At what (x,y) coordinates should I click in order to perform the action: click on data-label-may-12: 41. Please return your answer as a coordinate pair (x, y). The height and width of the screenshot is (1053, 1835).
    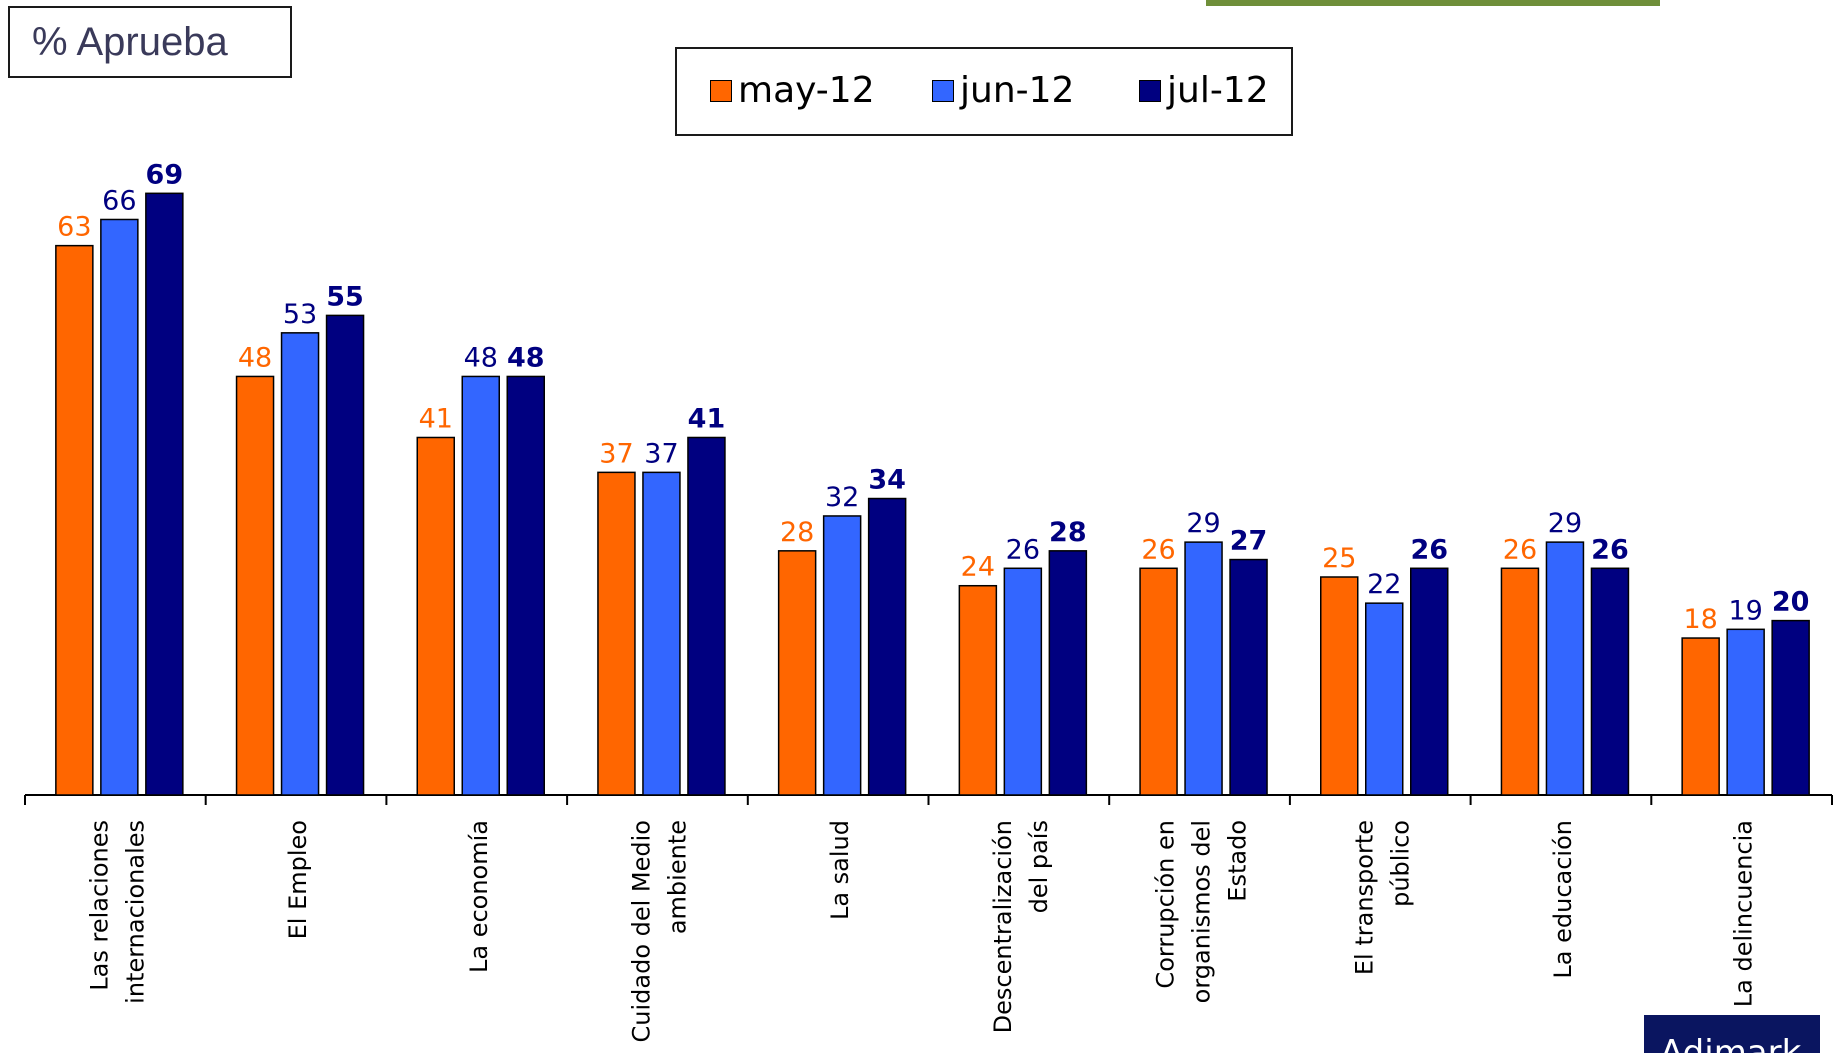
    Looking at the image, I should click on (436, 418).